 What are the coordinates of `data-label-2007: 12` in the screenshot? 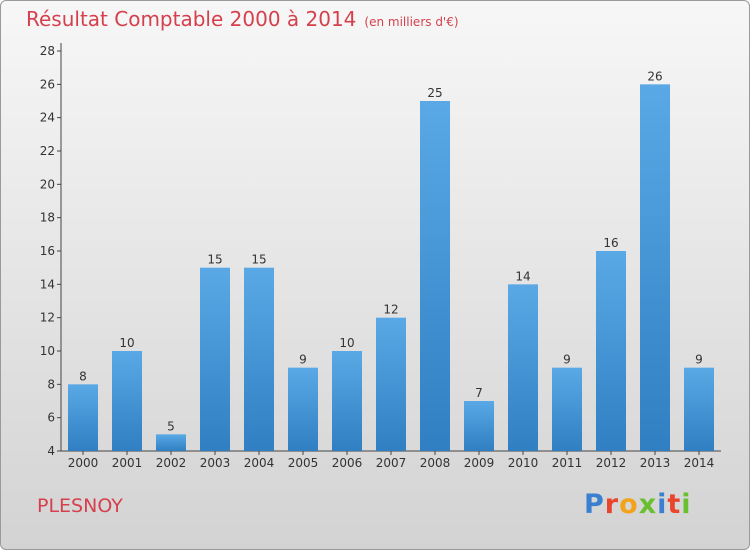 It's located at (390, 310).